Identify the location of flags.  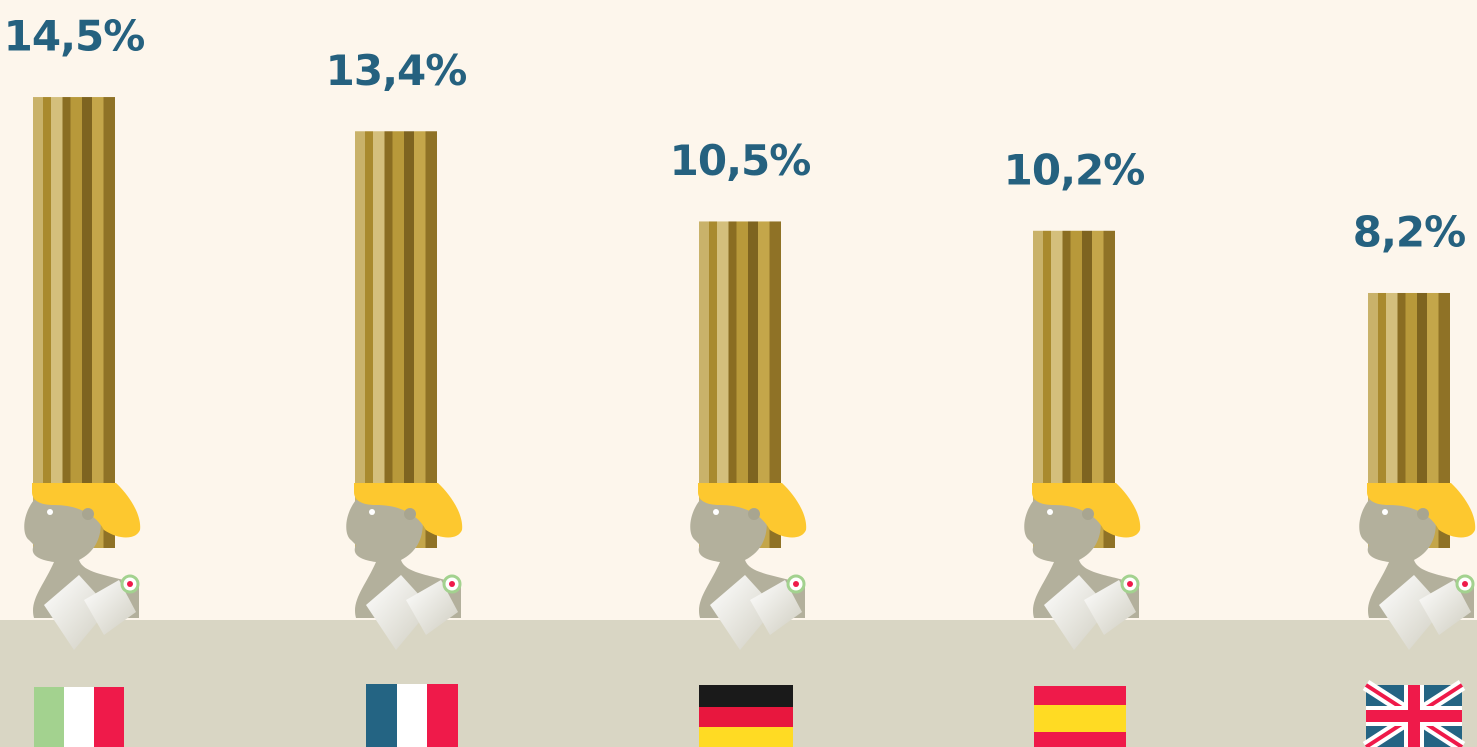
(750, 713).